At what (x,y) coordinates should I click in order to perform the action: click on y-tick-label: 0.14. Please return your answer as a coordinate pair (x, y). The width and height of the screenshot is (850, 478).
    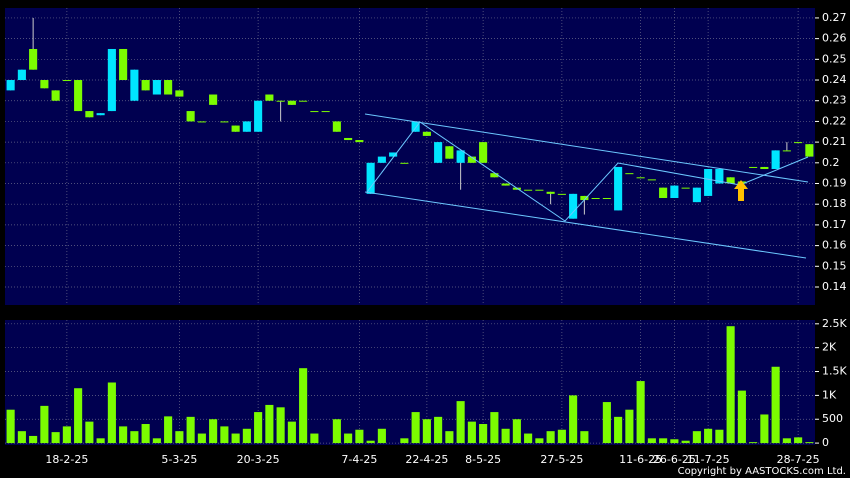
    Looking at the image, I should click on (834, 286).